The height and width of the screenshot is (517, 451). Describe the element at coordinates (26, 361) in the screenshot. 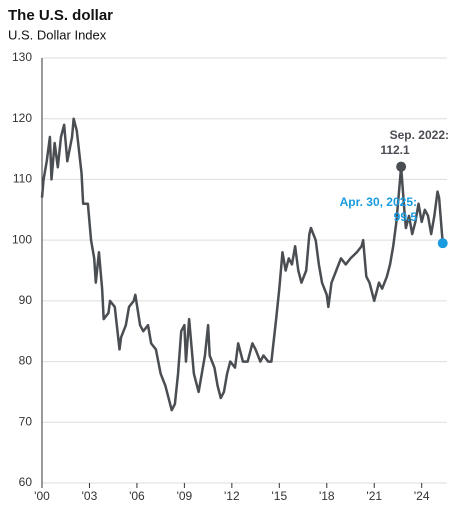

I see `y-tick-label: 80` at that location.